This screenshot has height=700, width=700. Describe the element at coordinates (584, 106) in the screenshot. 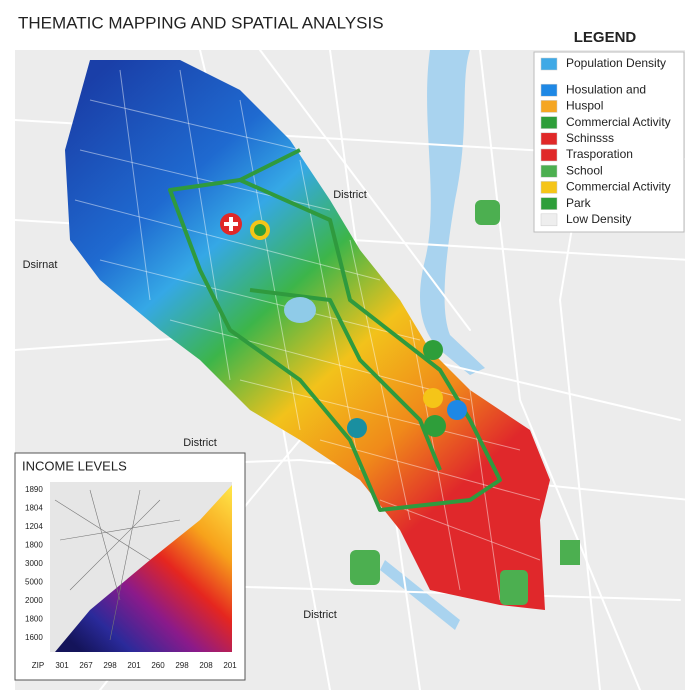

I see `legend-label: Huspol` at that location.